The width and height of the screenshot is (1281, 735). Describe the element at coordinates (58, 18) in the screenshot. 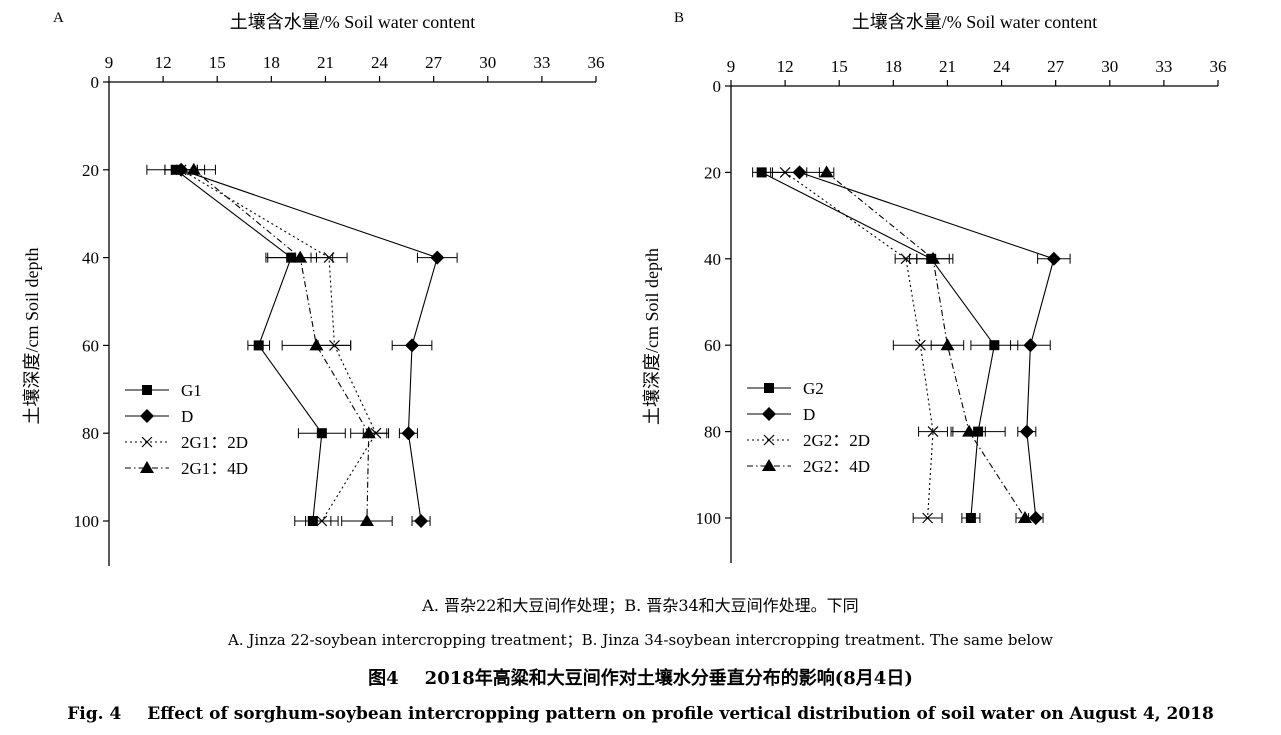

I see `panel-label: A` at that location.